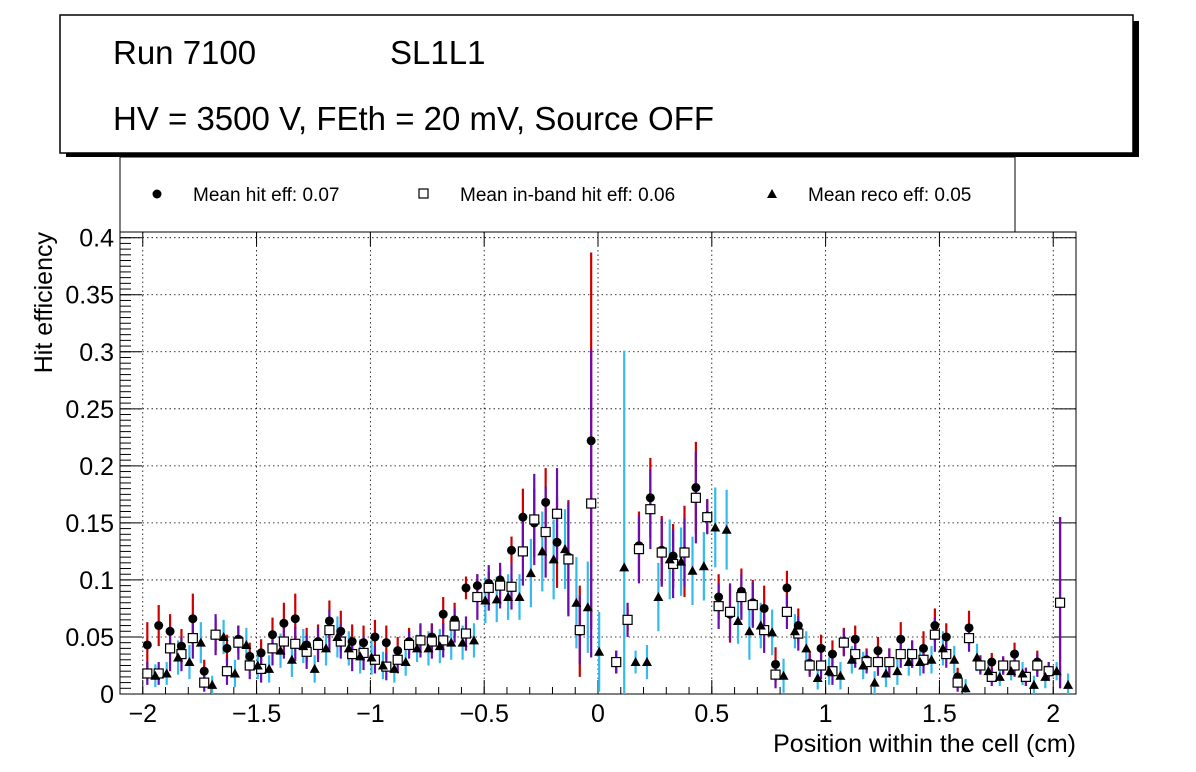 This screenshot has height=772, width=1196. What do you see at coordinates (437, 52) in the screenshot?
I see `layer-label: SL1L1` at bounding box center [437, 52].